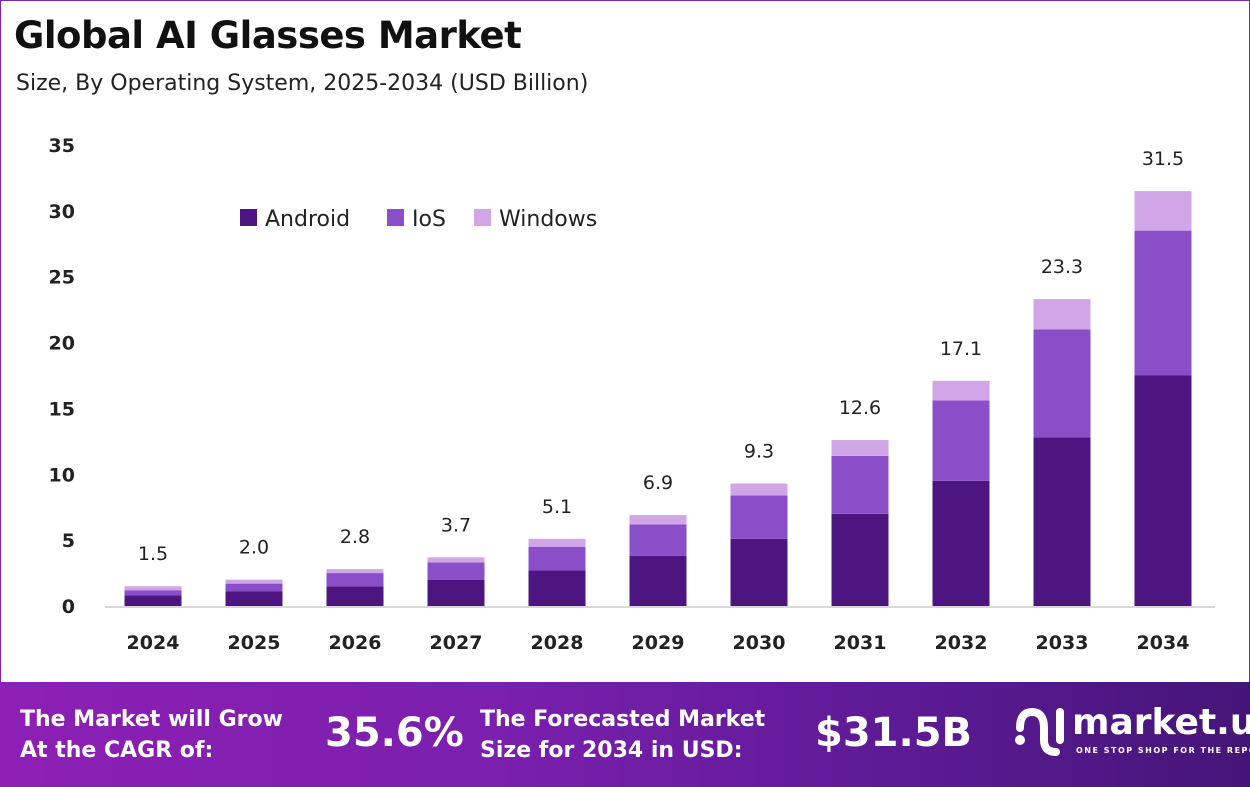  Describe the element at coordinates (557, 507) in the screenshot. I see `bar-total-label: 5.1` at that location.